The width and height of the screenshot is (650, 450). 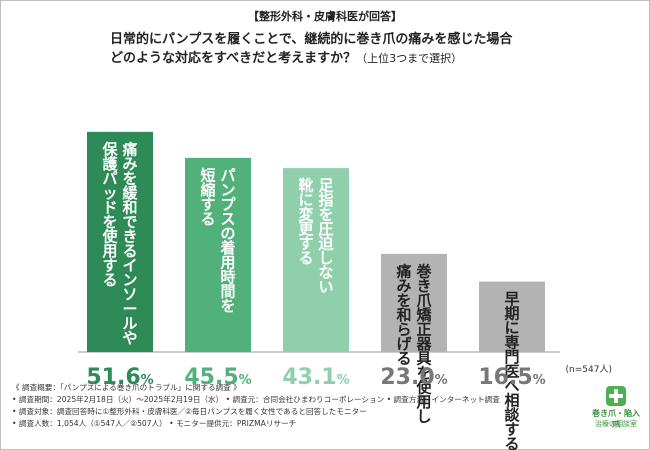 What do you see at coordinates (403, 329) in the screenshot?
I see `category-char: ら` at bounding box center [403, 329].